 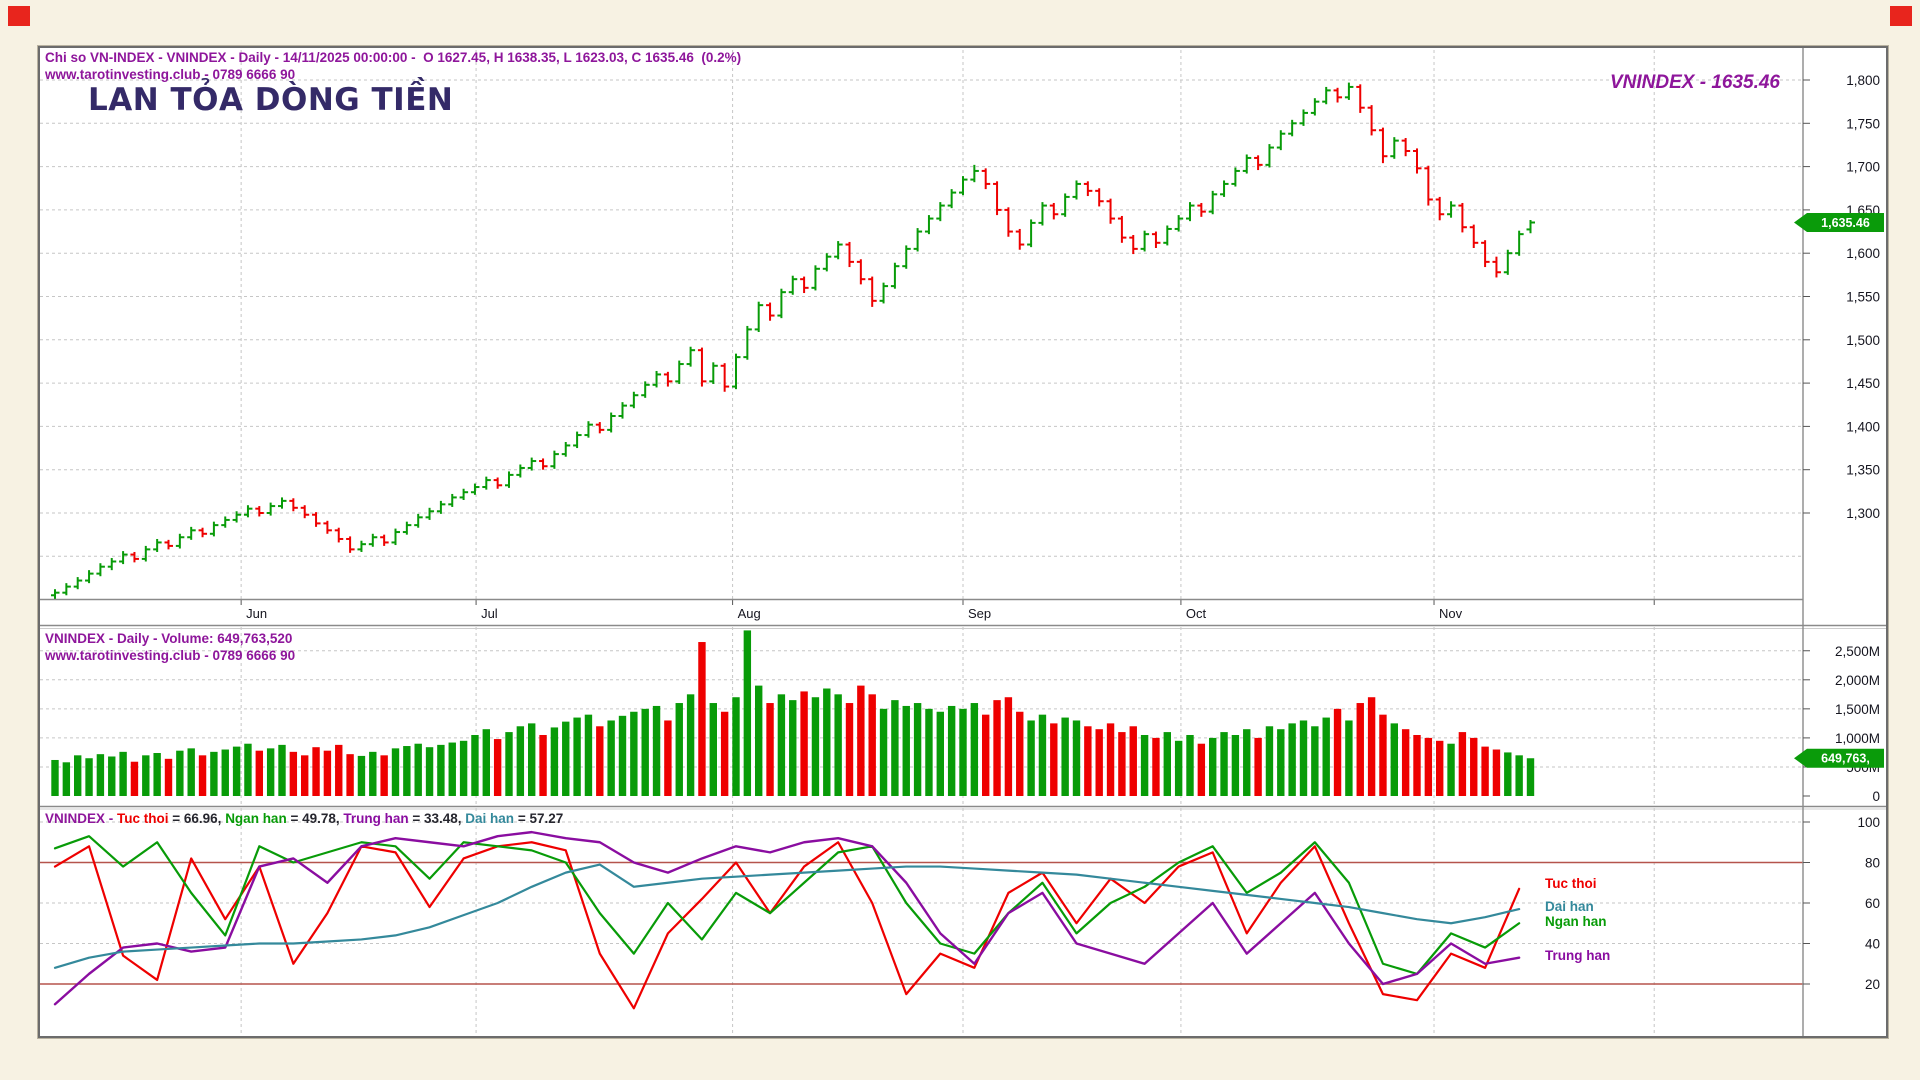 What do you see at coordinates (539, 818) in the screenshot?
I see `indicator-header-segment: = 57.27` at bounding box center [539, 818].